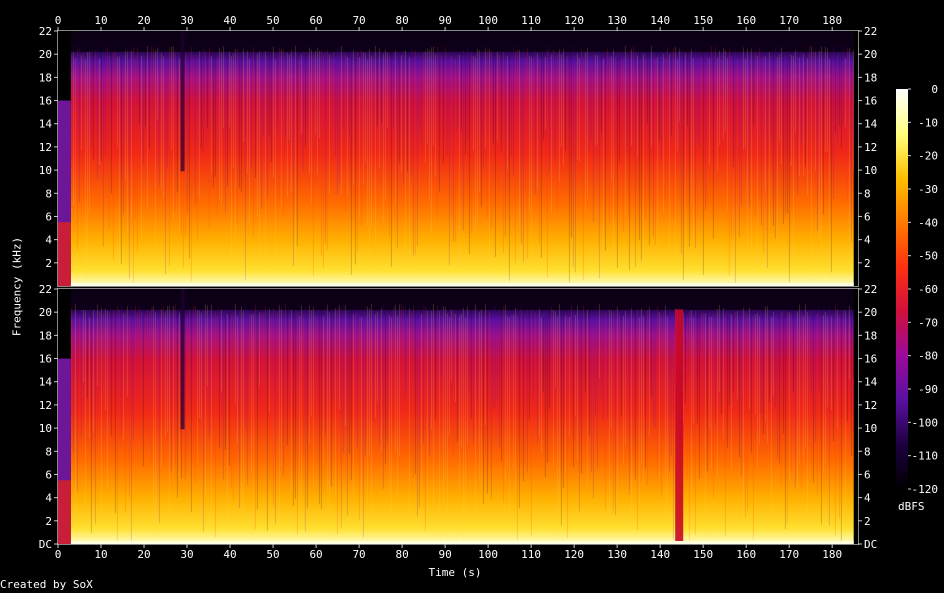 The image size is (944, 593). Describe the element at coordinates (531, 20) in the screenshot. I see `x-tick-label-top: 110` at that location.